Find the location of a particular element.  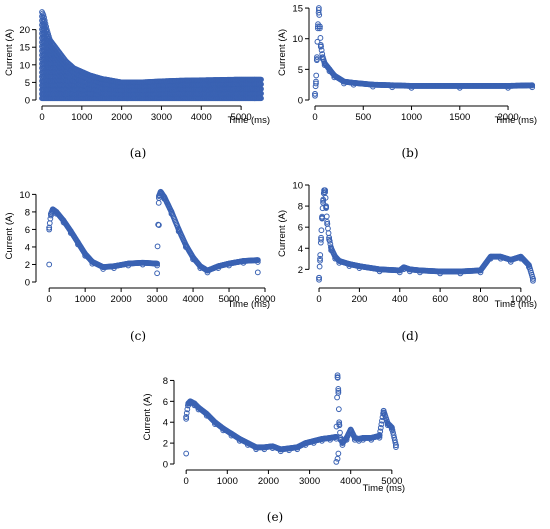

x-tick-label: 1000 is located at coordinates (81, 117).